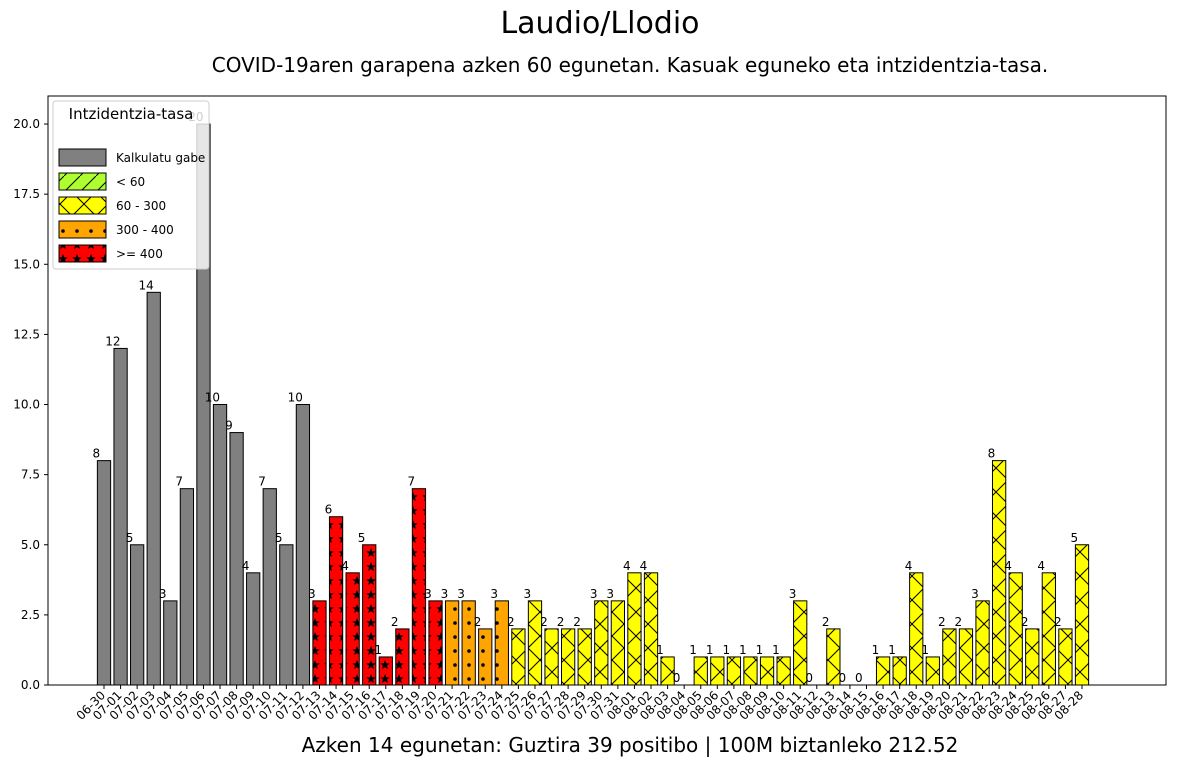  I want to click on legend-label: 60 - 300, so click(141, 206).